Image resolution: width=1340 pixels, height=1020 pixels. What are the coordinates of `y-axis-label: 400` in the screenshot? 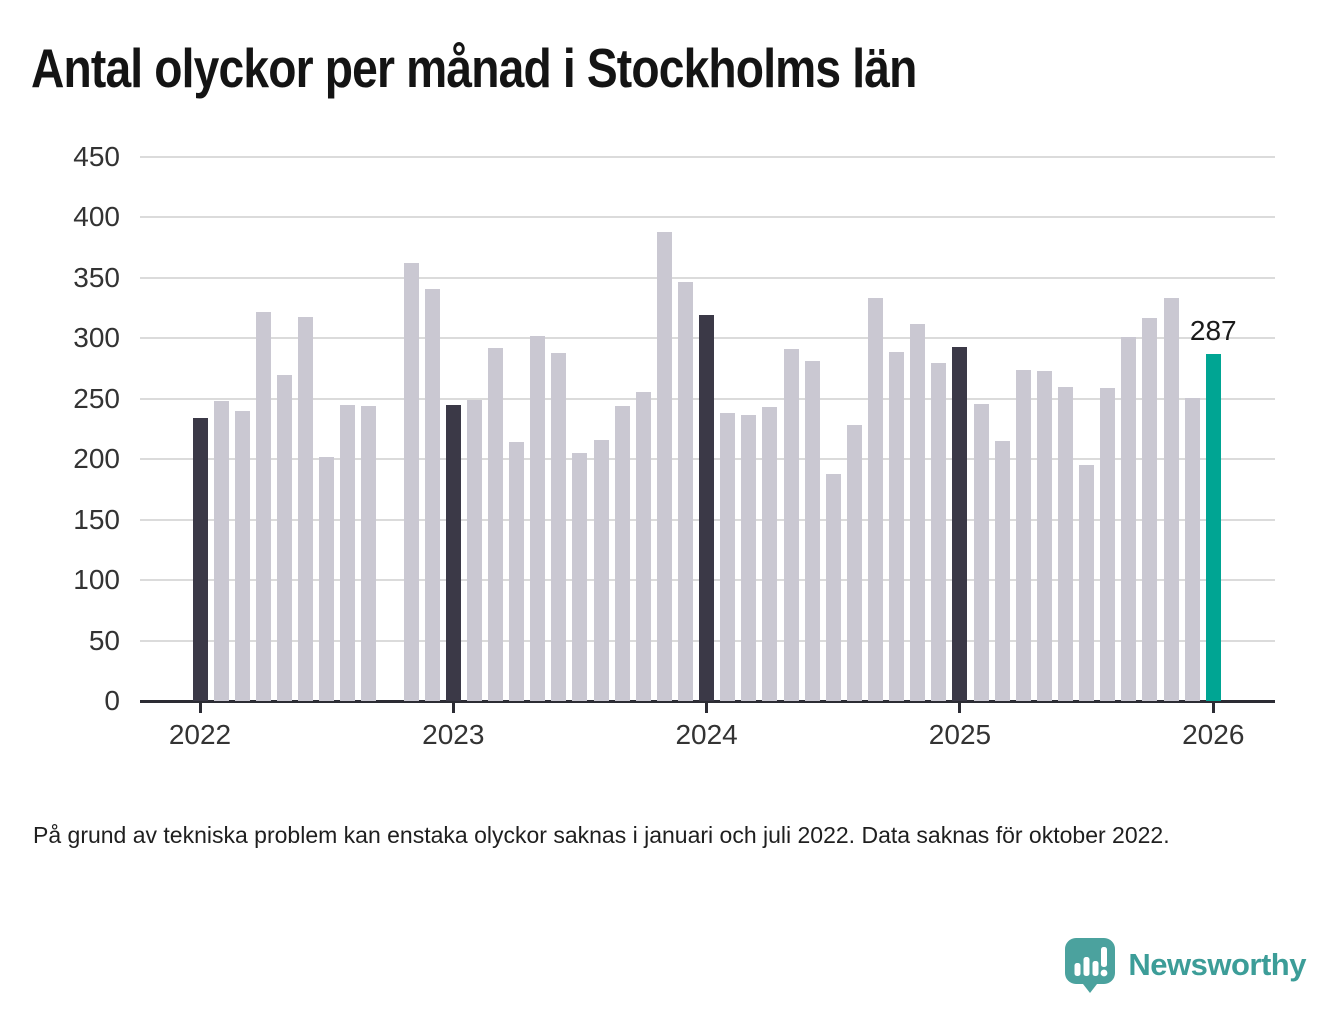 It's located at (96, 217).